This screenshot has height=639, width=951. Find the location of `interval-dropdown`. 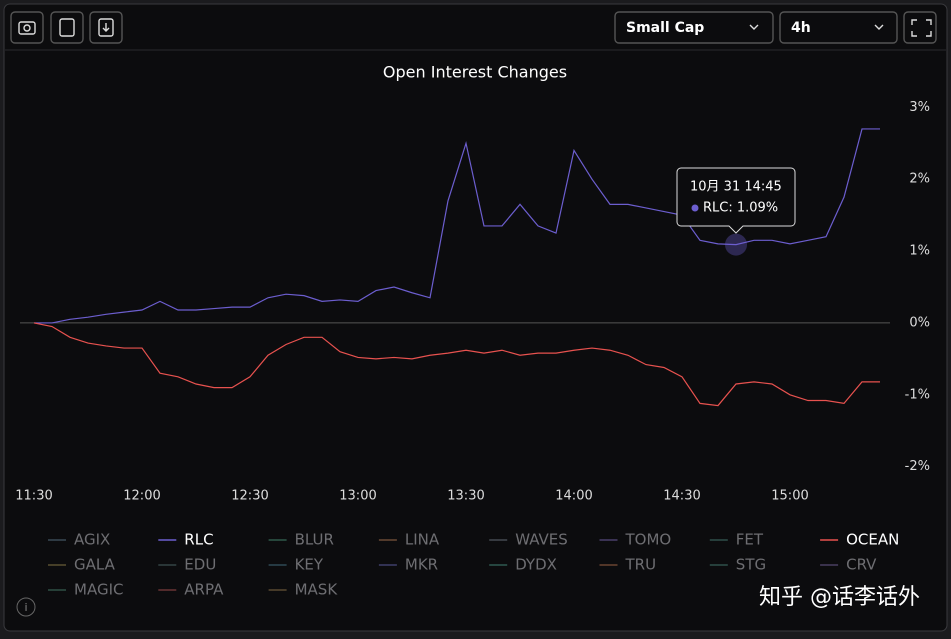

interval-dropdown is located at coordinates (838, 27).